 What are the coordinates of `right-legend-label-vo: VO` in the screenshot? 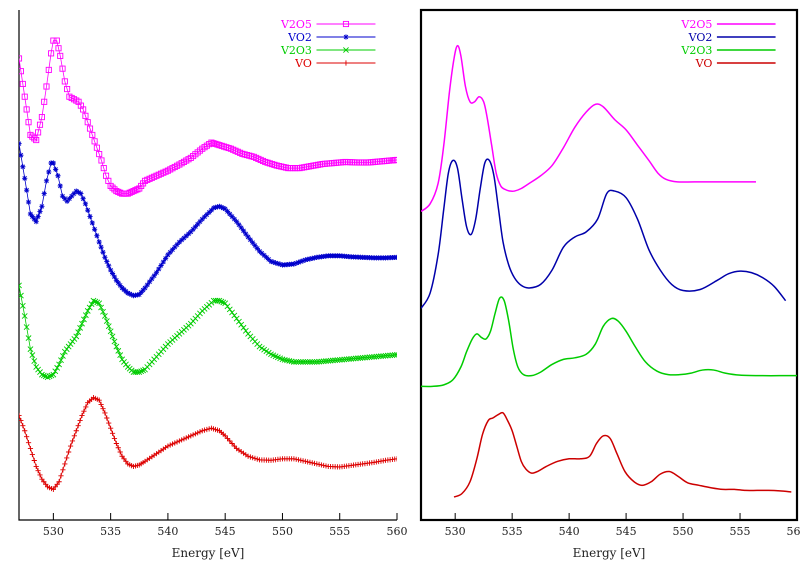 It's located at (704, 63).